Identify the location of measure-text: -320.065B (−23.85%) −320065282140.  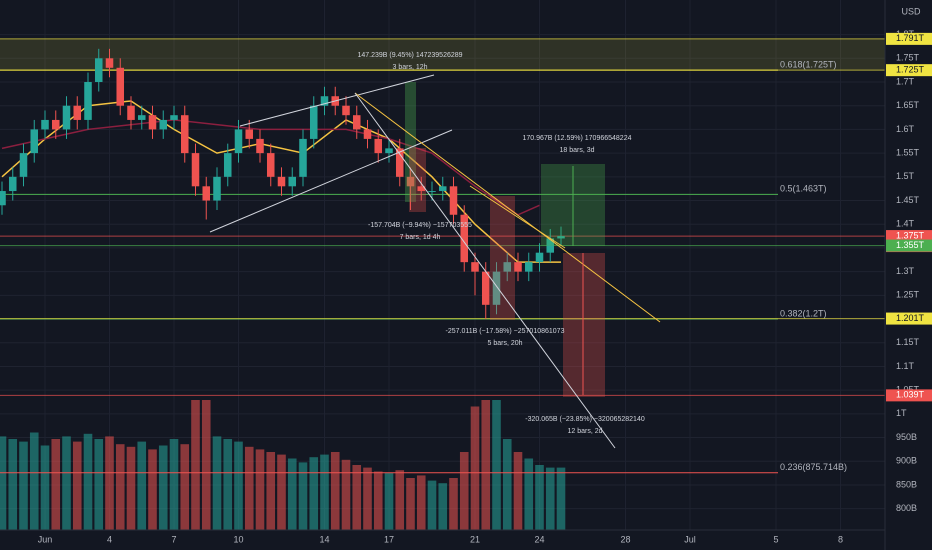
(585, 419).